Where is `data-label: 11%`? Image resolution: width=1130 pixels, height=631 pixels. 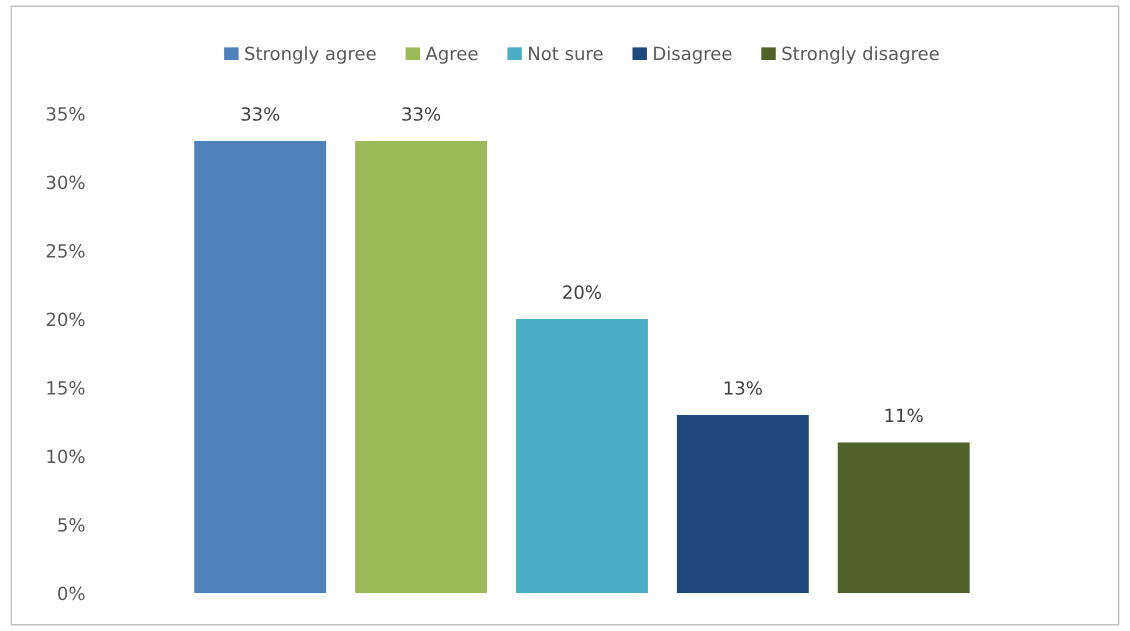 data-label: 11% is located at coordinates (904, 415).